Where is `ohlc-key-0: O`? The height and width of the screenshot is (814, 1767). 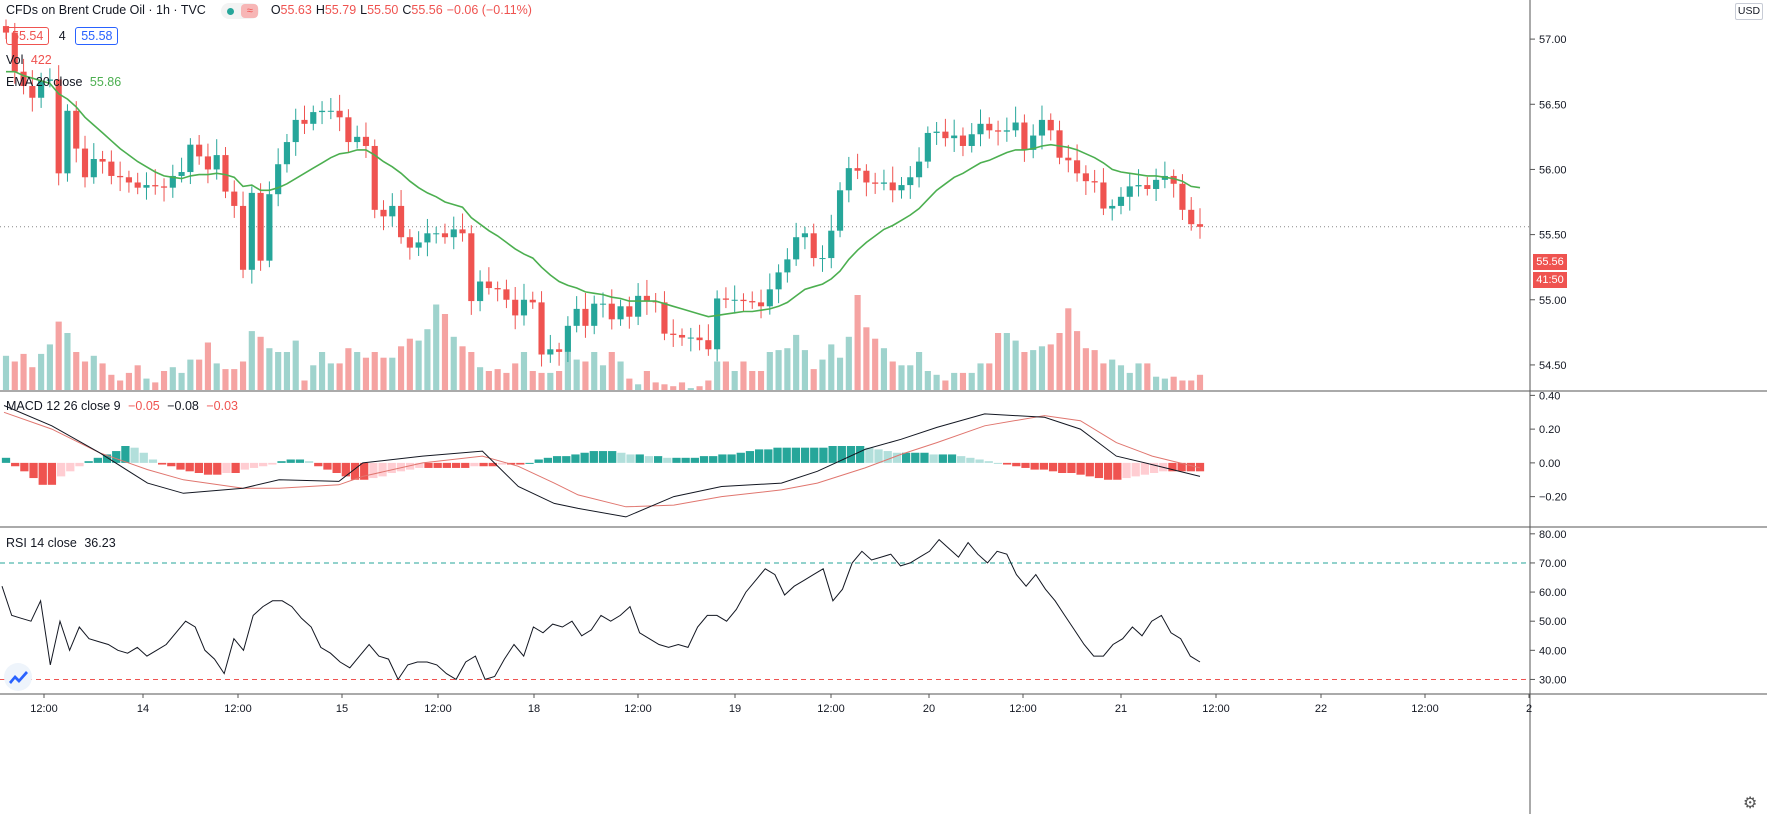
ohlc-key-0: O is located at coordinates (275, 10).